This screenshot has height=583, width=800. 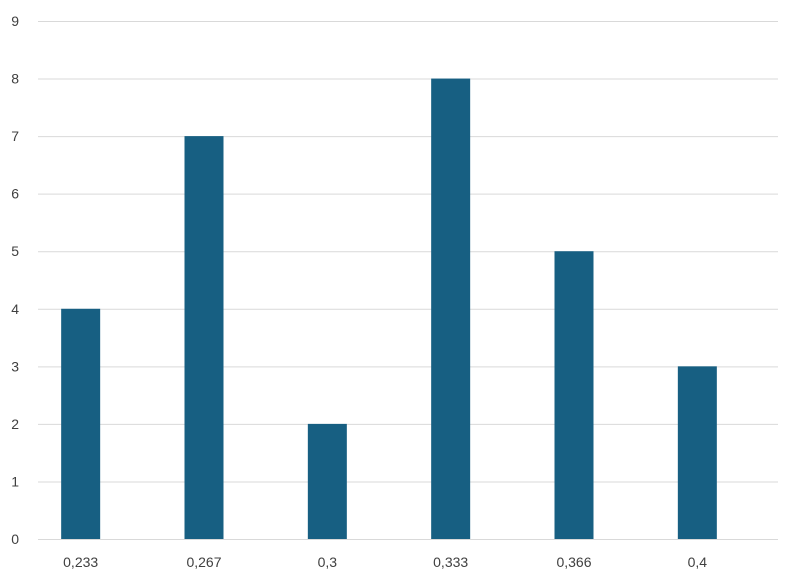 What do you see at coordinates (15, 251) in the screenshot?
I see `y-tick-label: 5` at bounding box center [15, 251].